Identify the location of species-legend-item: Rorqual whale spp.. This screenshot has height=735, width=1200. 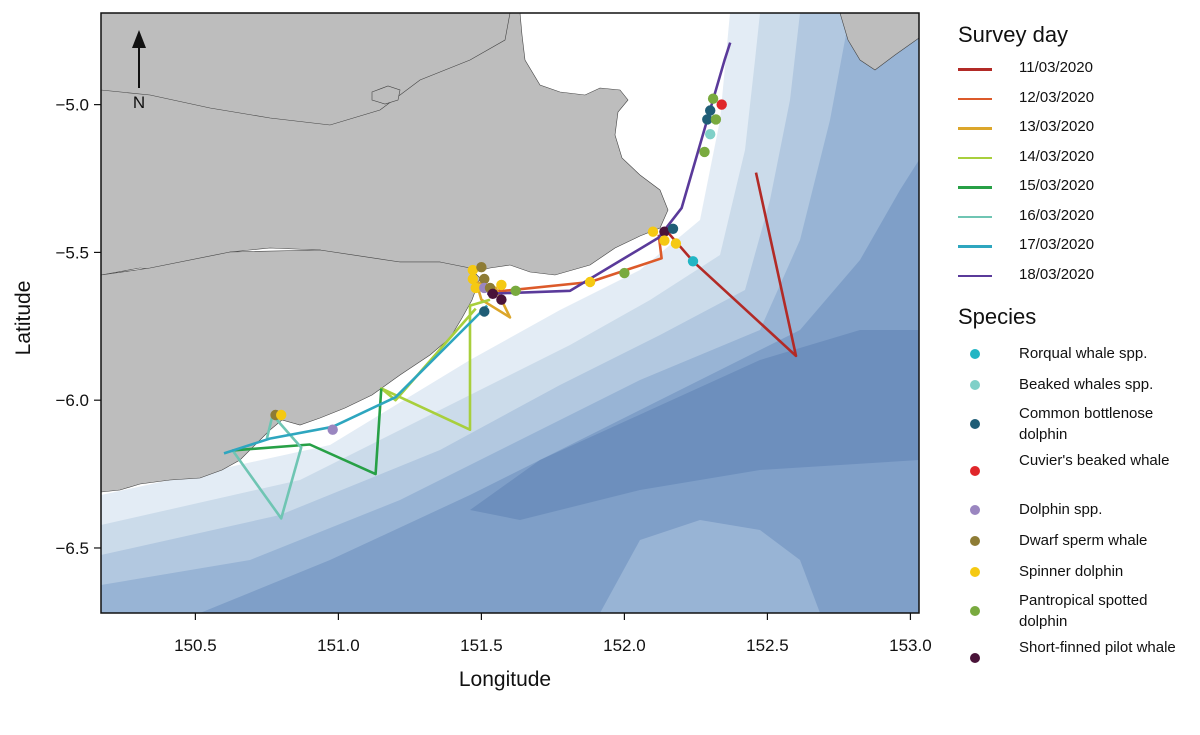
(1076, 353).